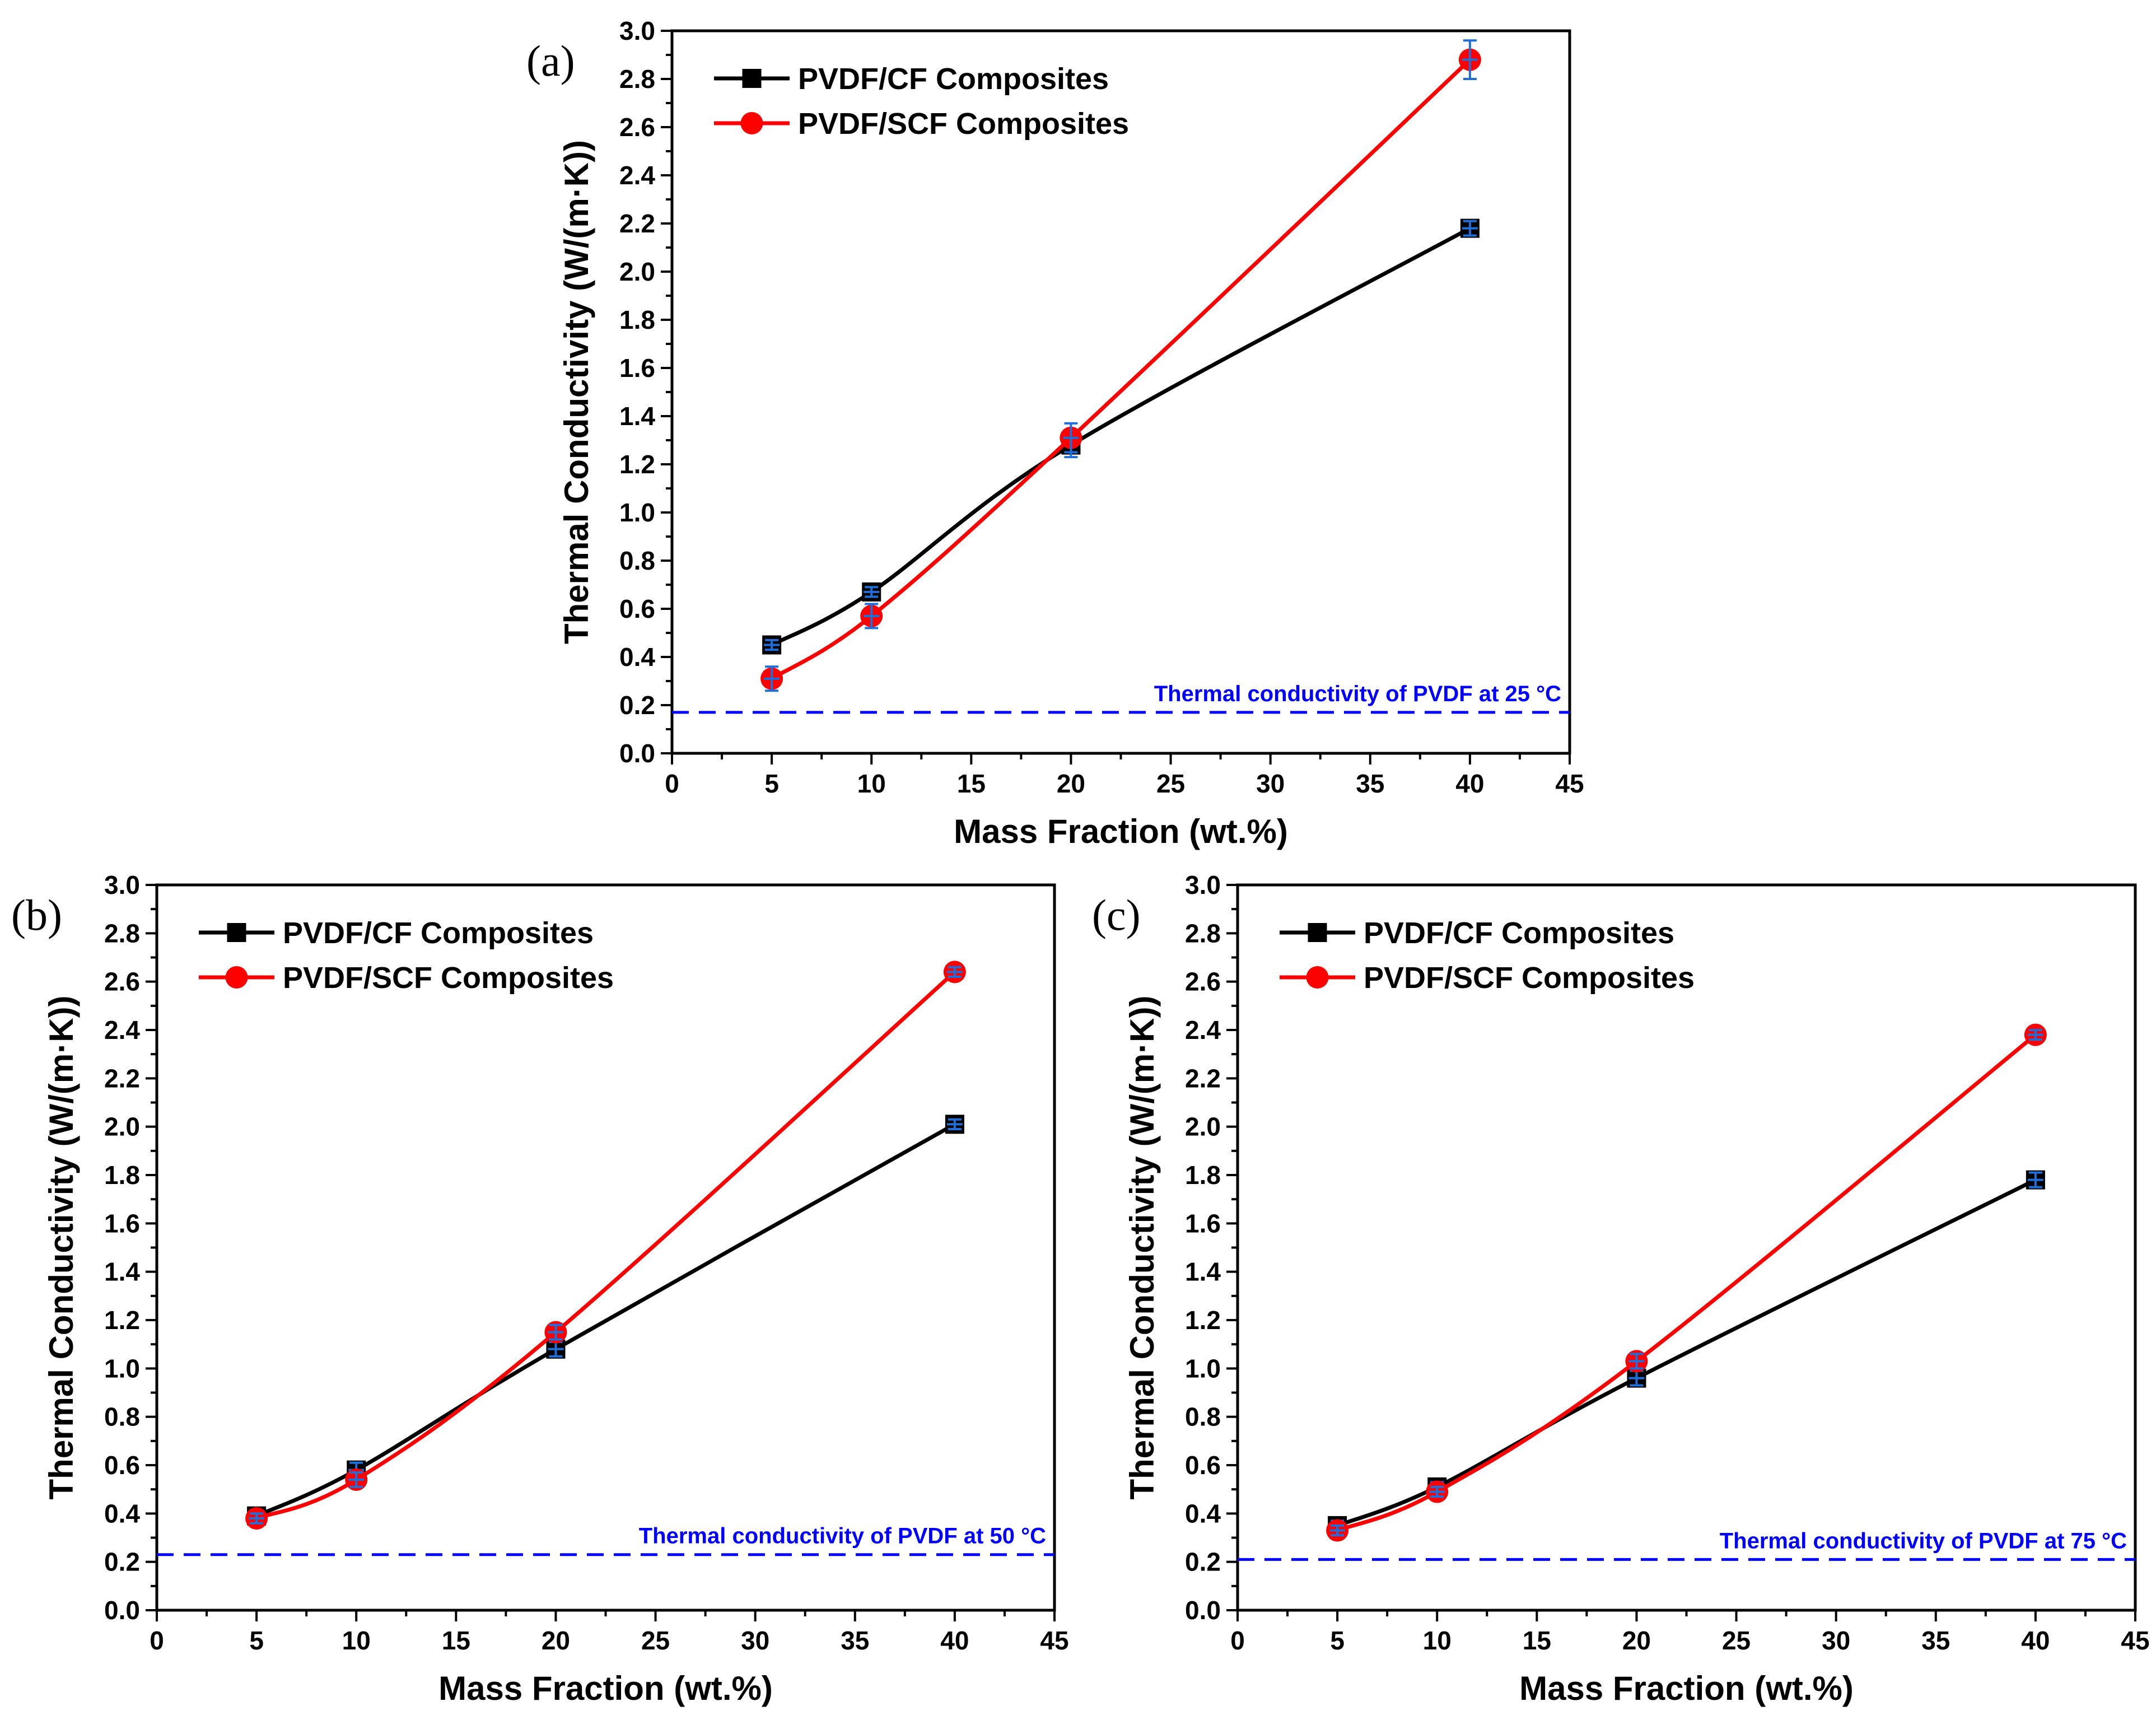 The width and height of the screenshot is (2156, 1720). I want to click on reference-line-label: Thermal conductivity of PVDF at 50 °C, so click(843, 1536).